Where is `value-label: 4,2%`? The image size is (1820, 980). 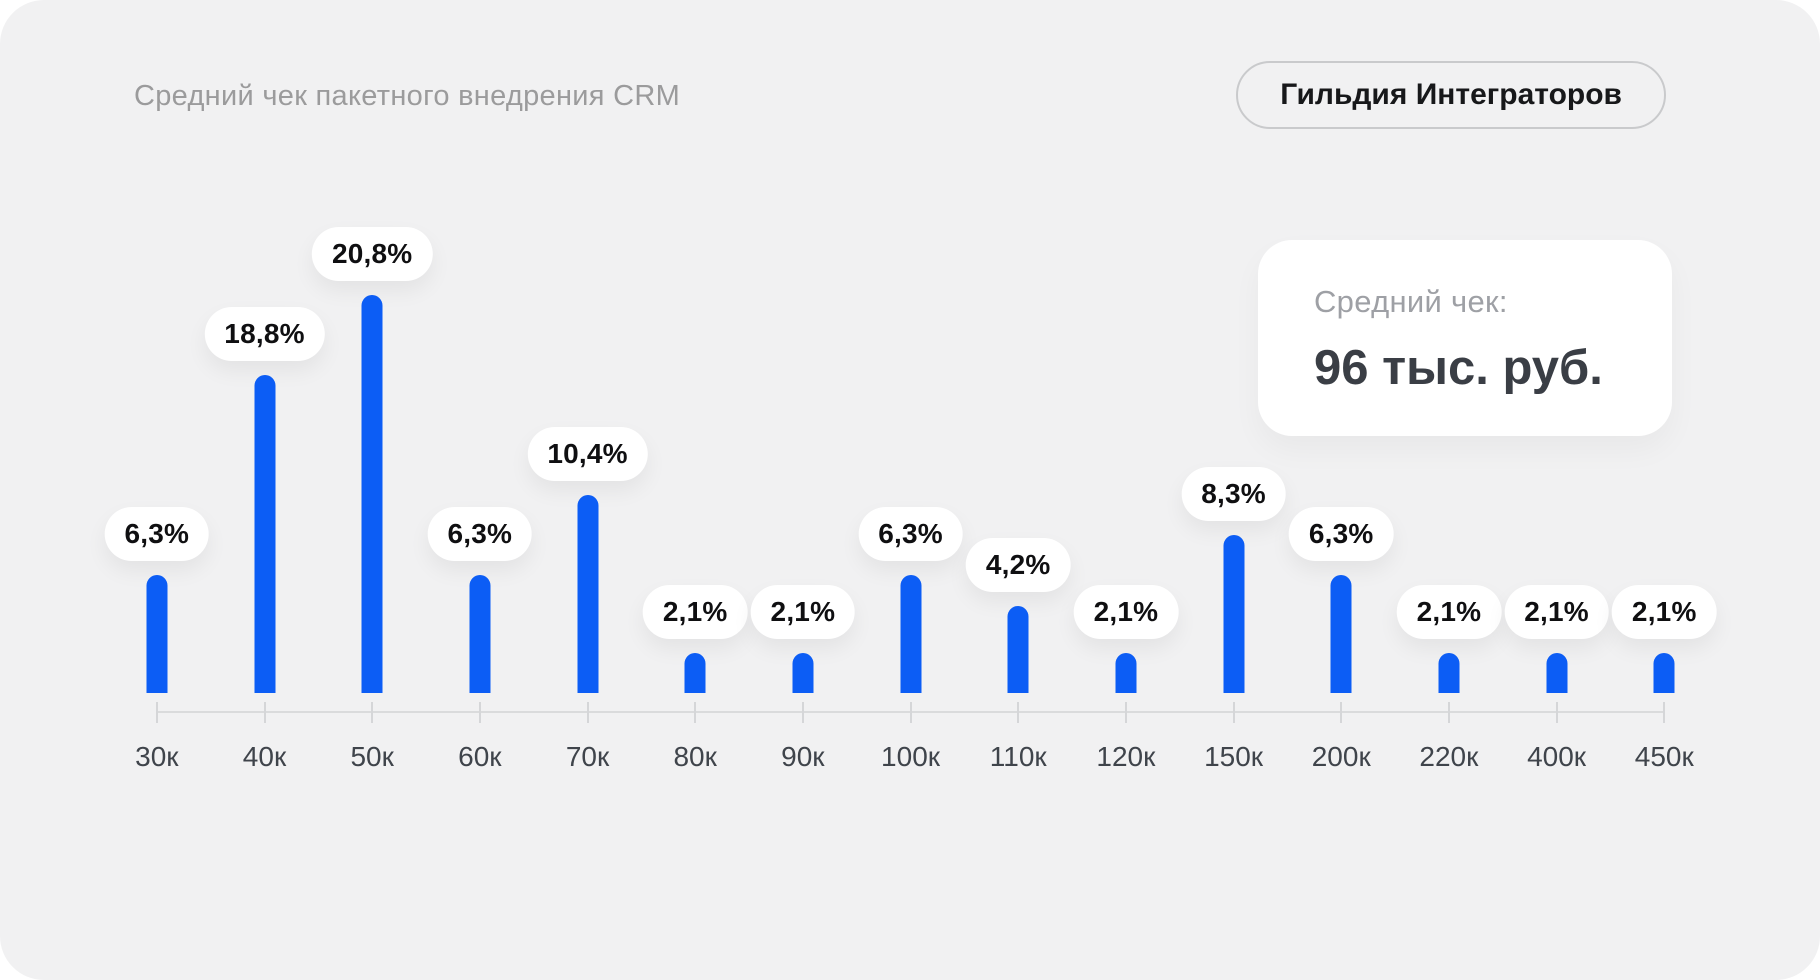 value-label: 4,2% is located at coordinates (1018, 564).